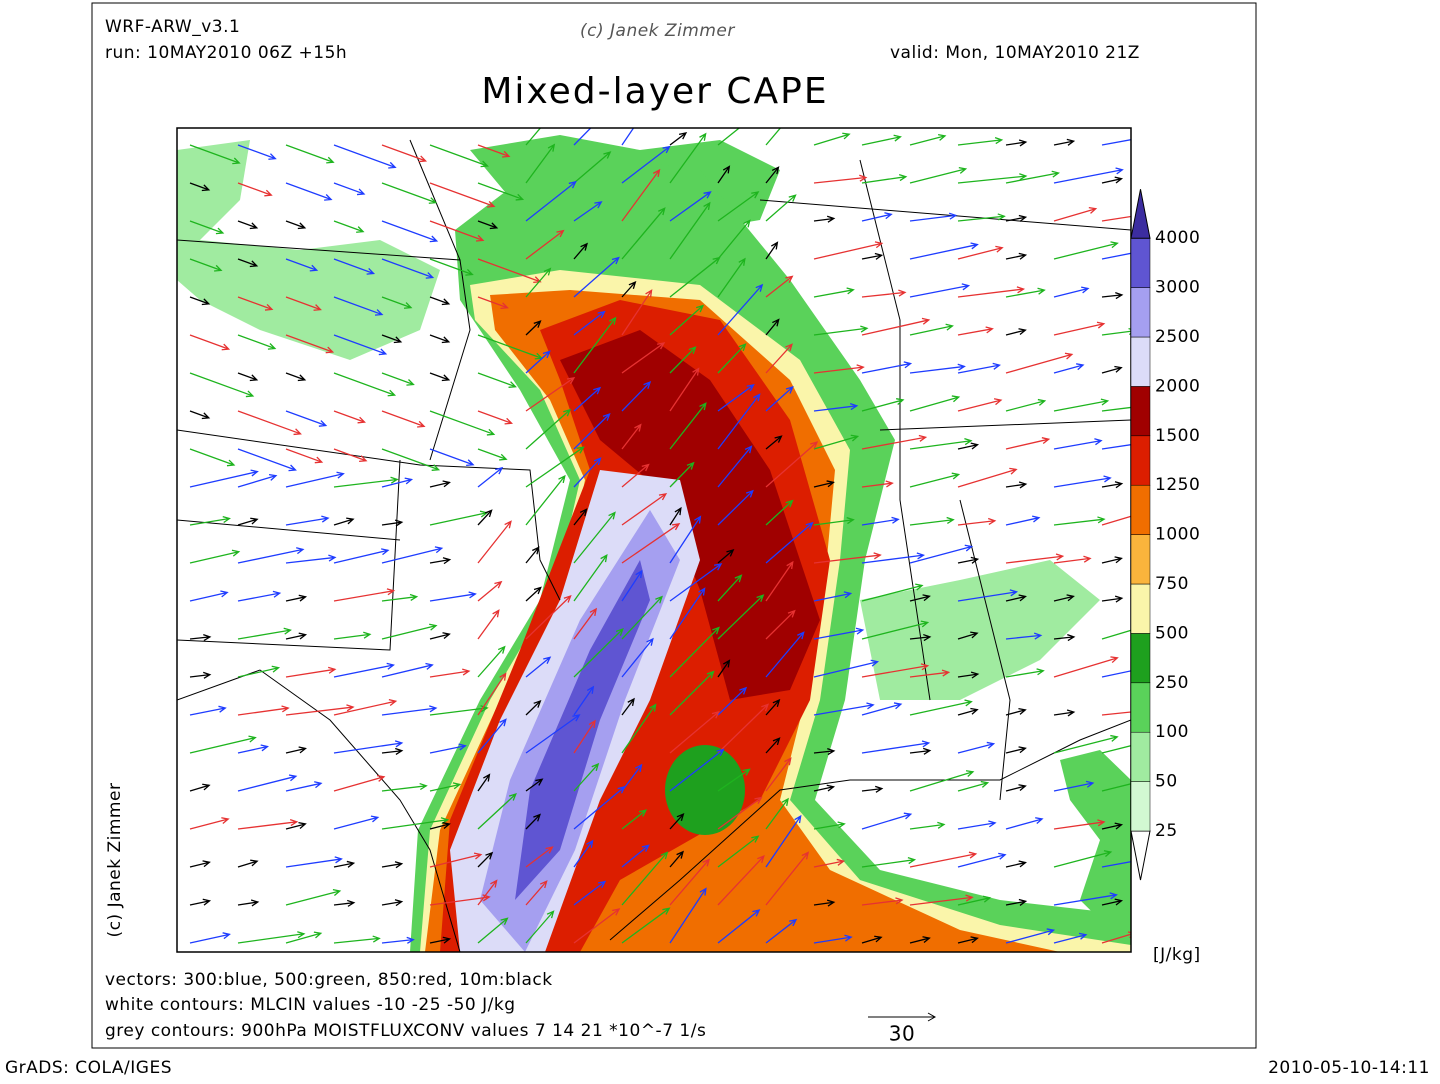 This screenshot has height=1084, width=1440. I want to click on colorbar-label: 1500, so click(1177, 436).